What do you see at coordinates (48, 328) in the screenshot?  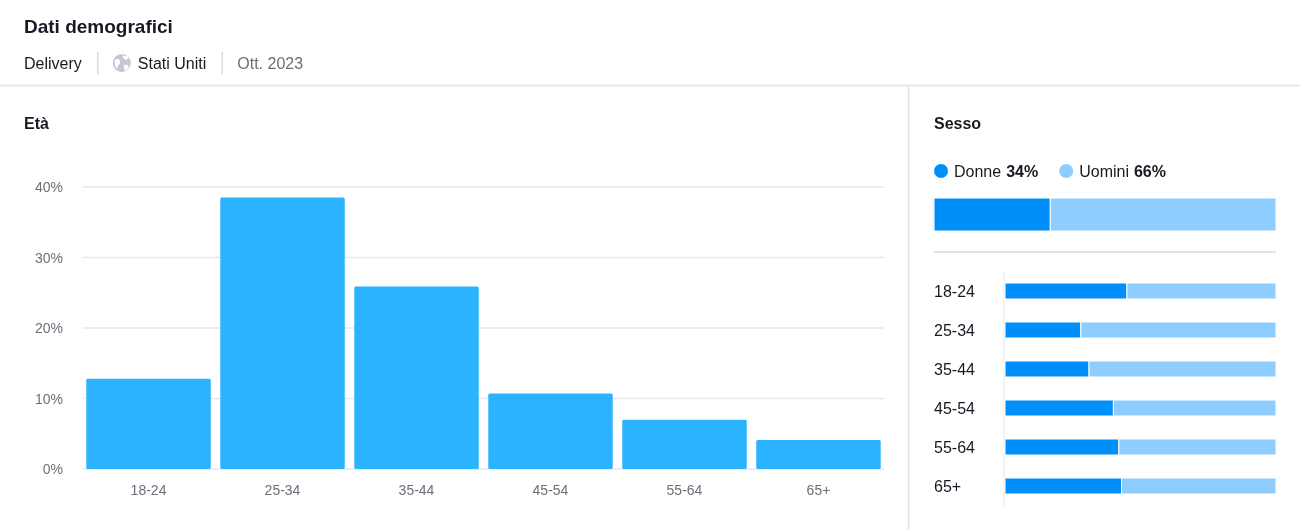 I see `y-tick-label: 20%` at bounding box center [48, 328].